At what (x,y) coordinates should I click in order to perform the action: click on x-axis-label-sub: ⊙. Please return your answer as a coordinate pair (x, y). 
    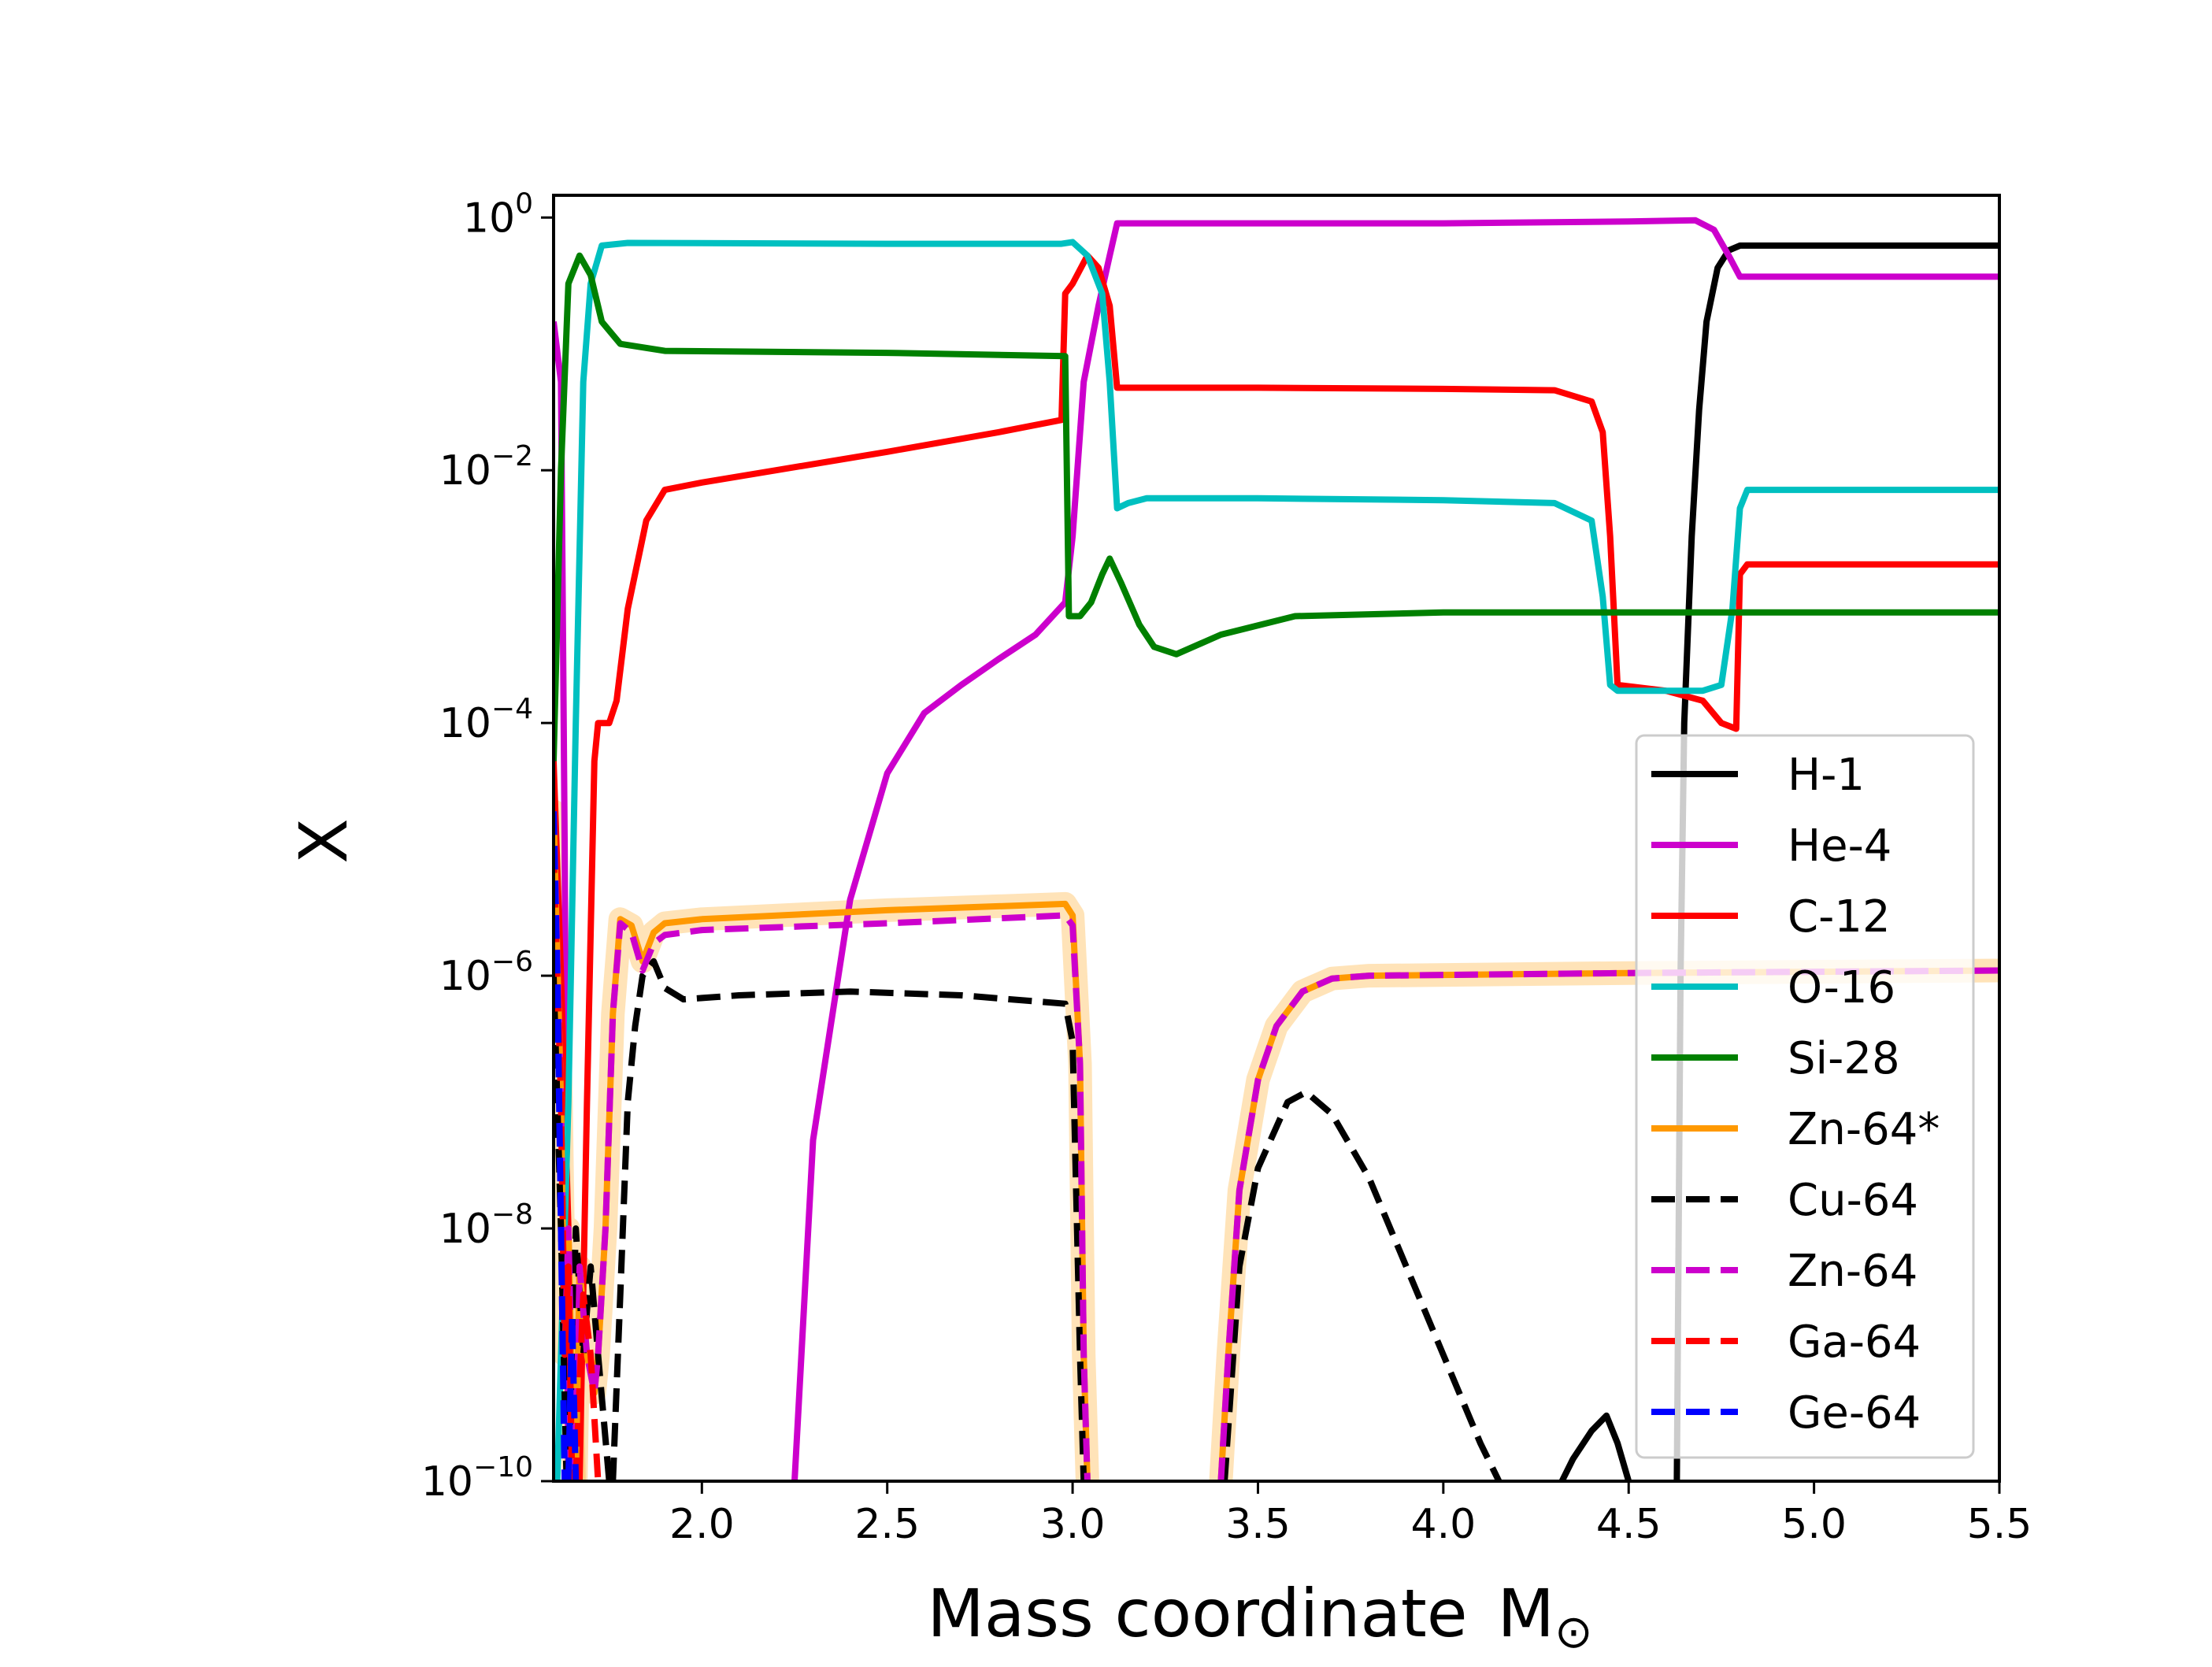
    Looking at the image, I should click on (1573, 1631).